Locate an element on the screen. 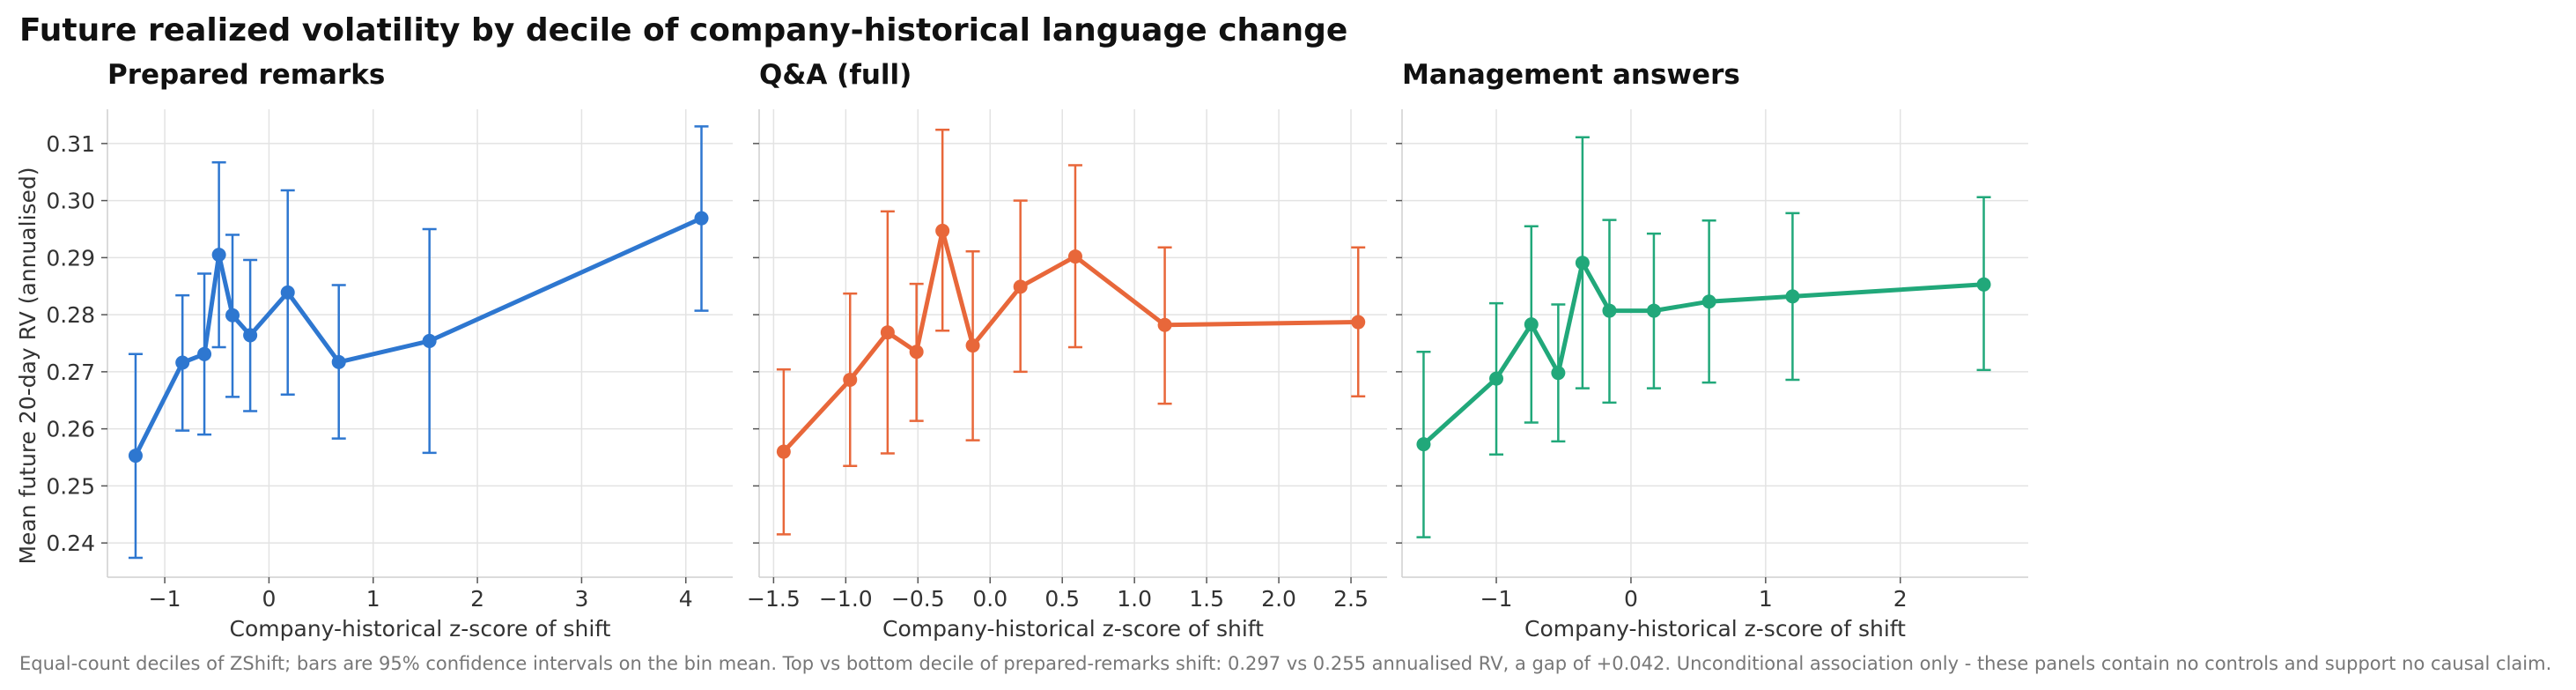 The height and width of the screenshot is (690, 2576). y-tick-label: 0.25 is located at coordinates (70, 486).